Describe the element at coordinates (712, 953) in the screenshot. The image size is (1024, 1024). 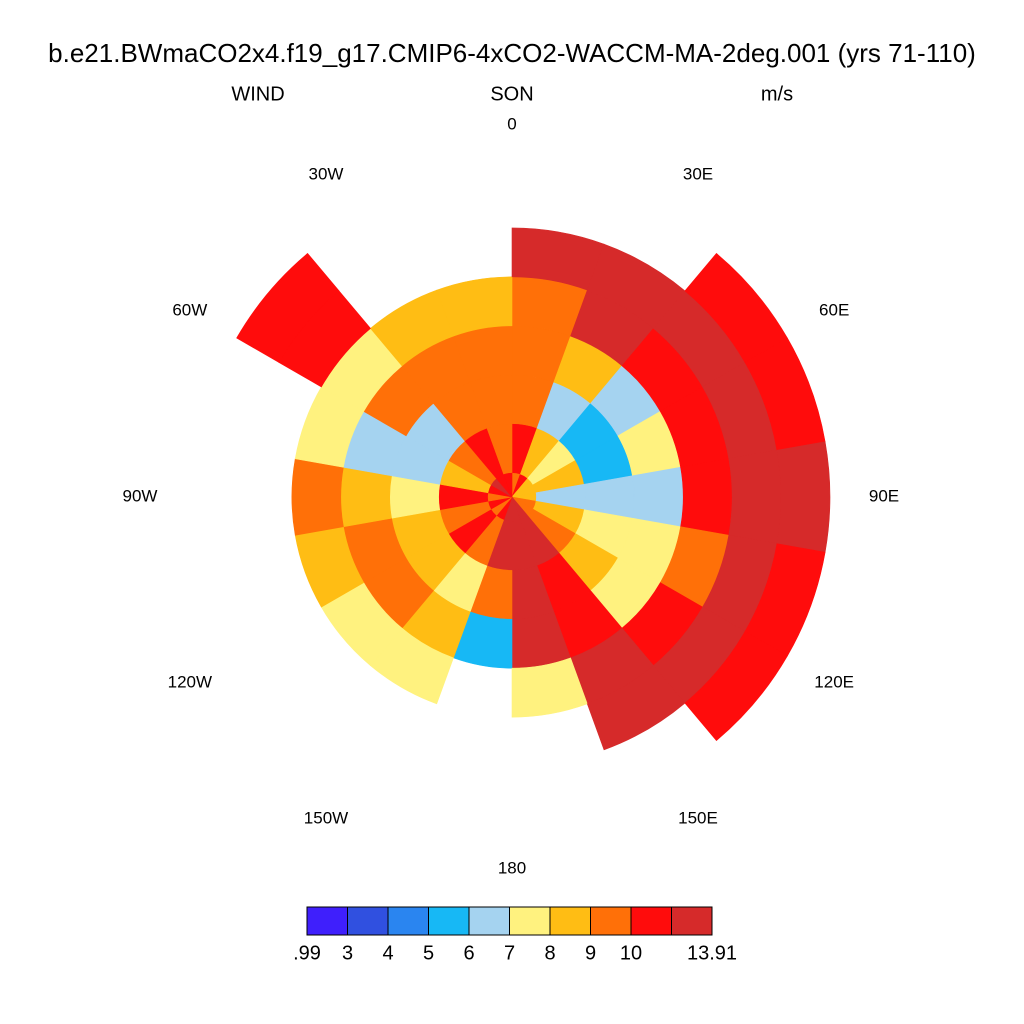
I see `colorbar-label: 13.91` at that location.